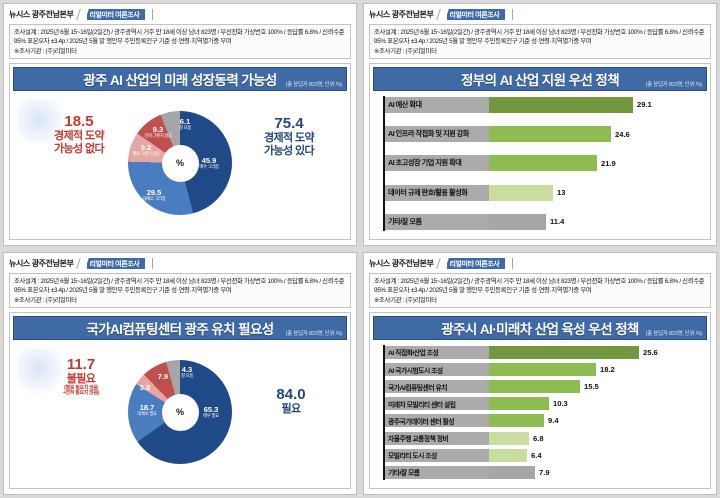  Describe the element at coordinates (291, 409) in the screenshot. I see `right-annotation-line1: 필요` at that location.